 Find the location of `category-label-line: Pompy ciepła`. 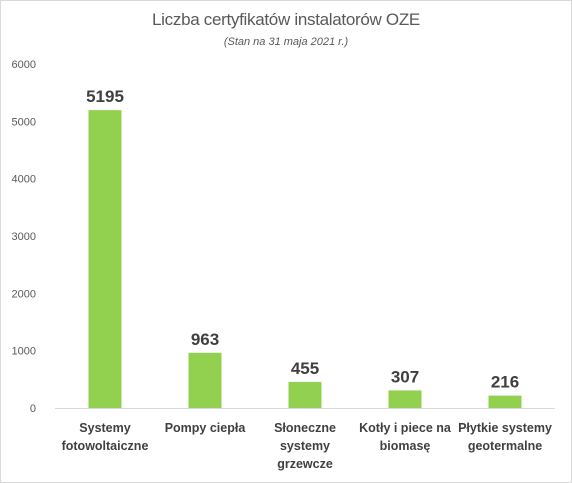

category-label-line: Pompy ciepła is located at coordinates (206, 428).